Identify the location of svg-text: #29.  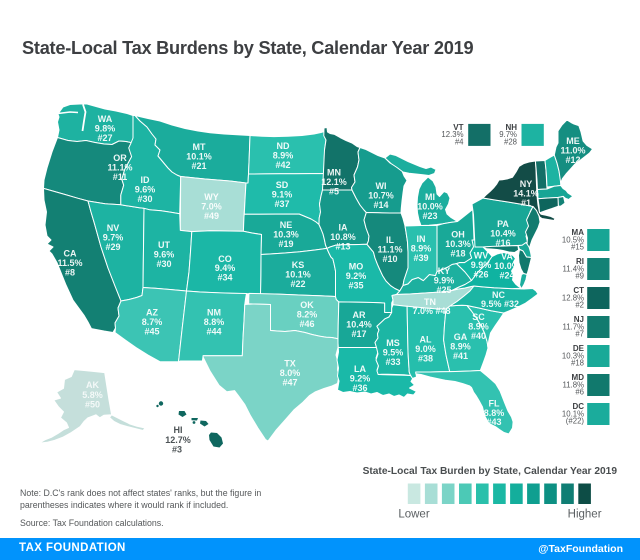
(112, 247).